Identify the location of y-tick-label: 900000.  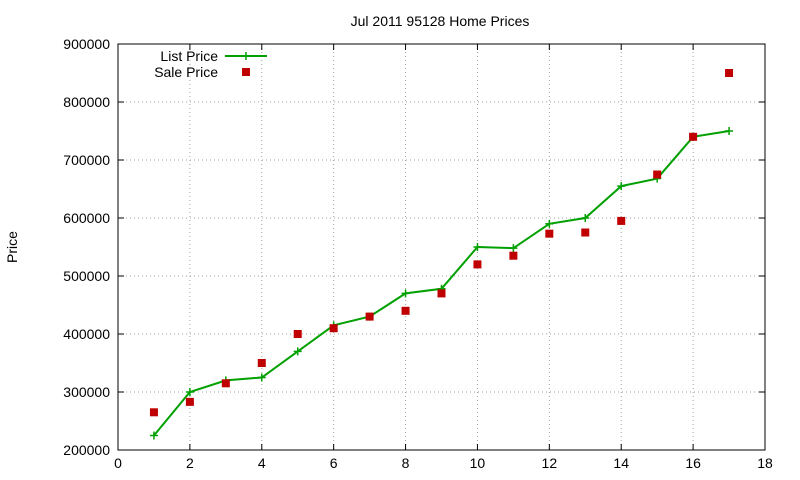
(86, 44).